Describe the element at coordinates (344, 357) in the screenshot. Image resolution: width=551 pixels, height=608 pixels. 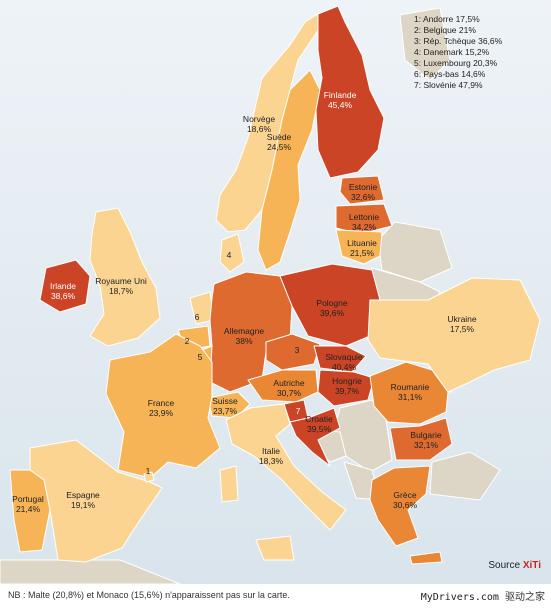
I see `country-name: Slovaquie` at that location.